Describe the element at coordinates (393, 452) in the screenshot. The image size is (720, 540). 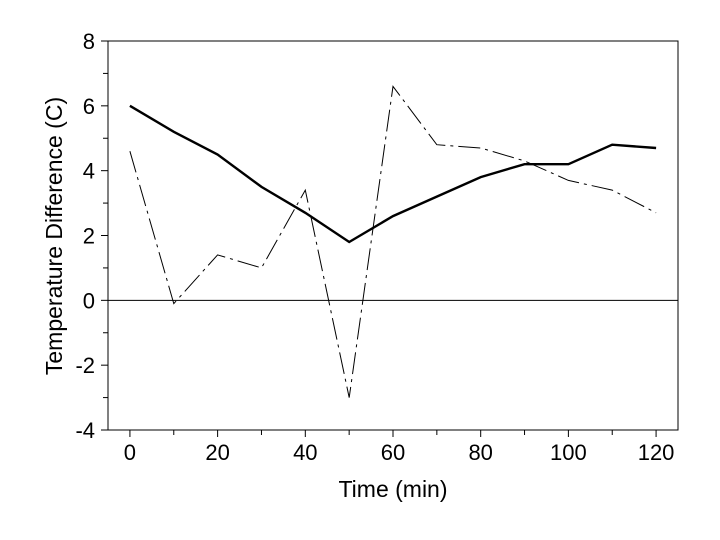
I see `x-tick-label-60: 60` at that location.